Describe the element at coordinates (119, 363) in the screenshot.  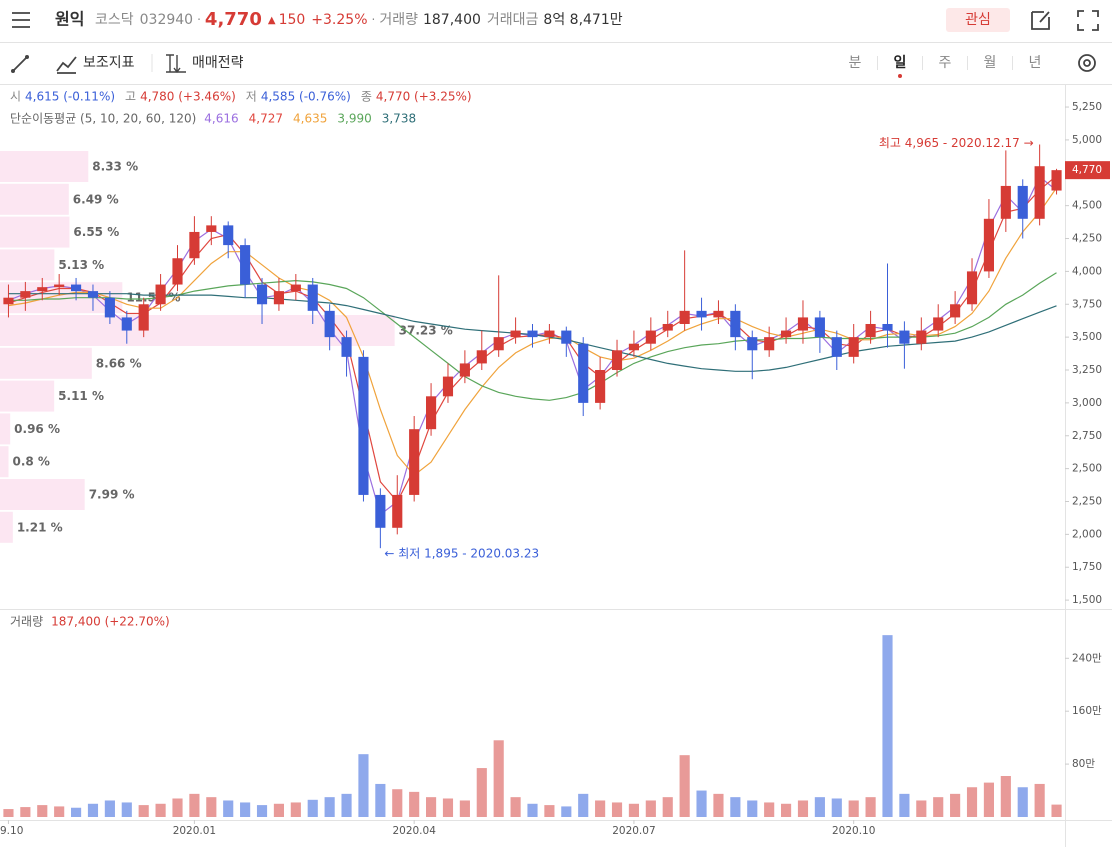
I see `volume-profile-label: 8.66 %` at that location.